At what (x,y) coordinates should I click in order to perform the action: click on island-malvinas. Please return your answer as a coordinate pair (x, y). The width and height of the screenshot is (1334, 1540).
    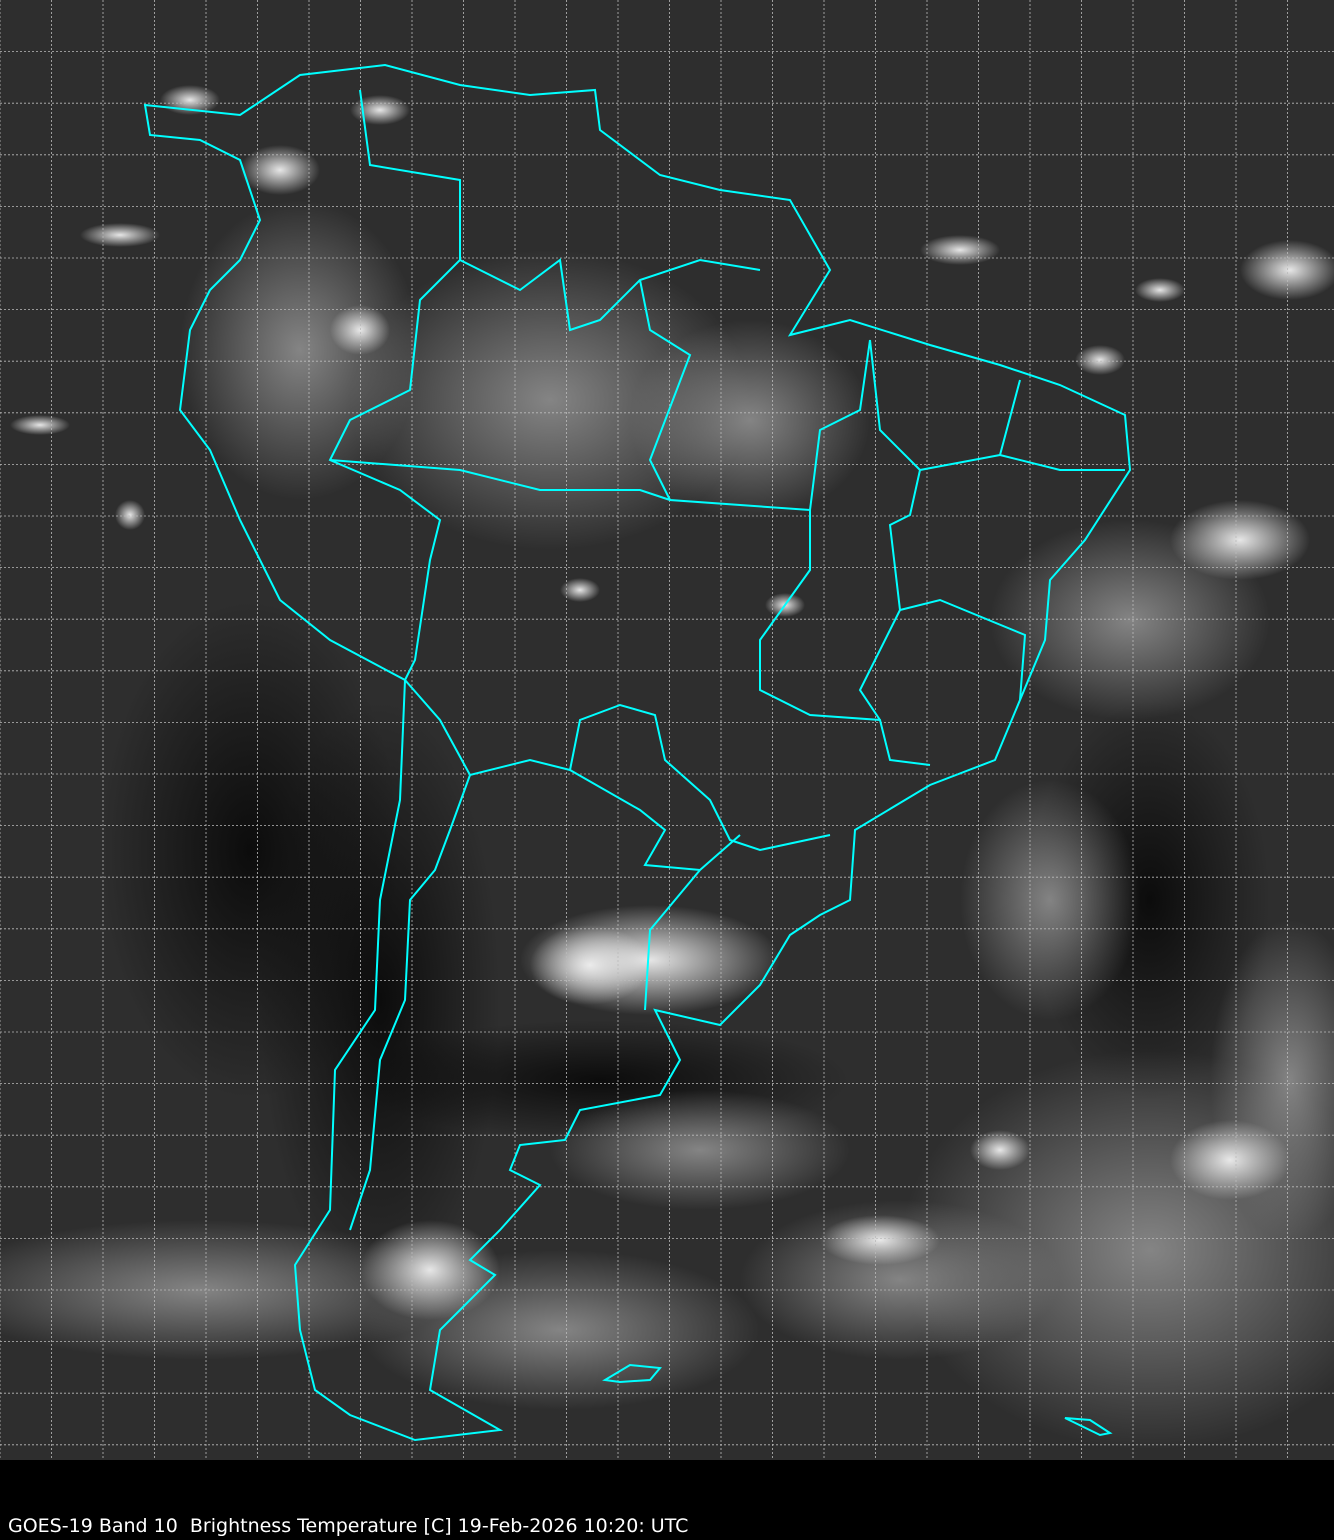
    Looking at the image, I should click on (632, 1373).